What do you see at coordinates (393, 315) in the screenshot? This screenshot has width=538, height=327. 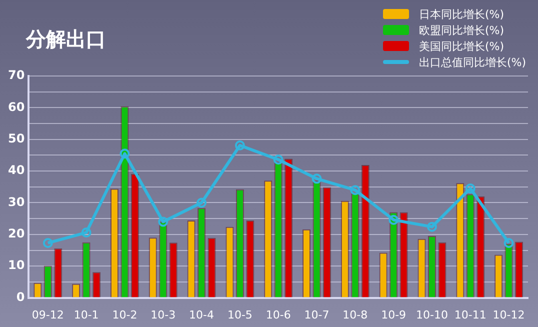 I see `x-tick-label: 10-9` at bounding box center [393, 315].